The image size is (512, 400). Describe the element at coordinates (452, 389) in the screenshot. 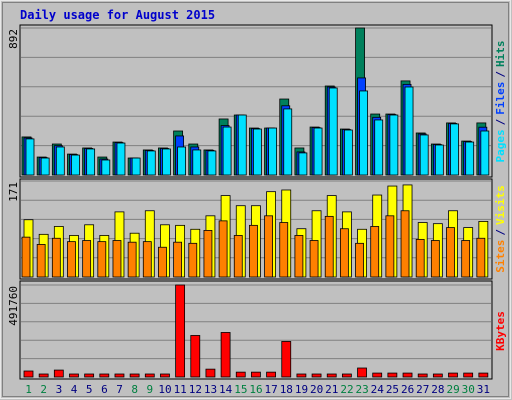

I see `x-tick-label: 29` at that location.